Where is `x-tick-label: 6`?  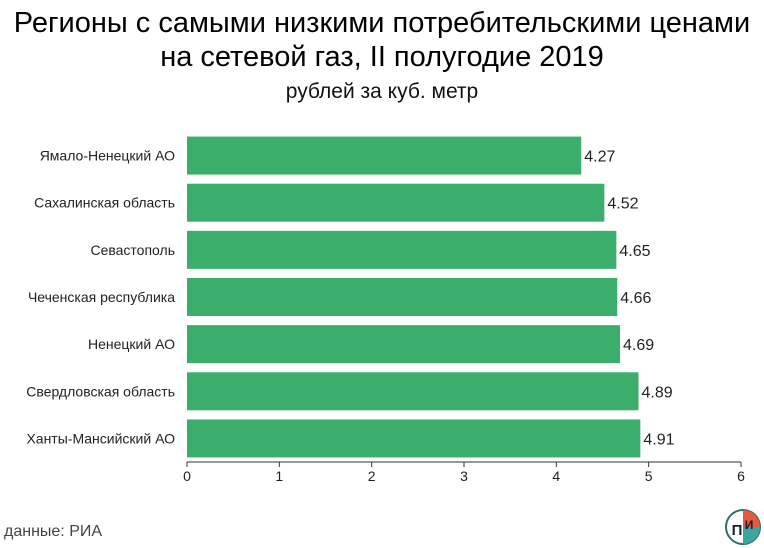
x-tick-label: 6 is located at coordinates (741, 476).